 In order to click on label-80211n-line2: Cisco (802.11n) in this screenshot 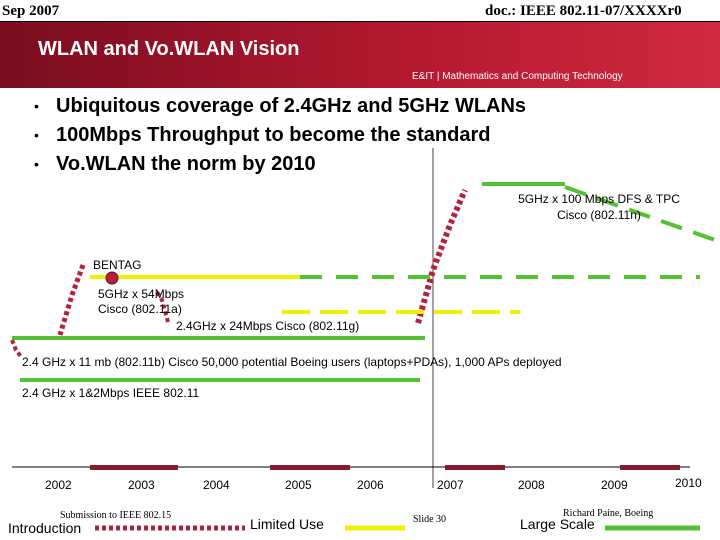, I will do `click(599, 215)`.